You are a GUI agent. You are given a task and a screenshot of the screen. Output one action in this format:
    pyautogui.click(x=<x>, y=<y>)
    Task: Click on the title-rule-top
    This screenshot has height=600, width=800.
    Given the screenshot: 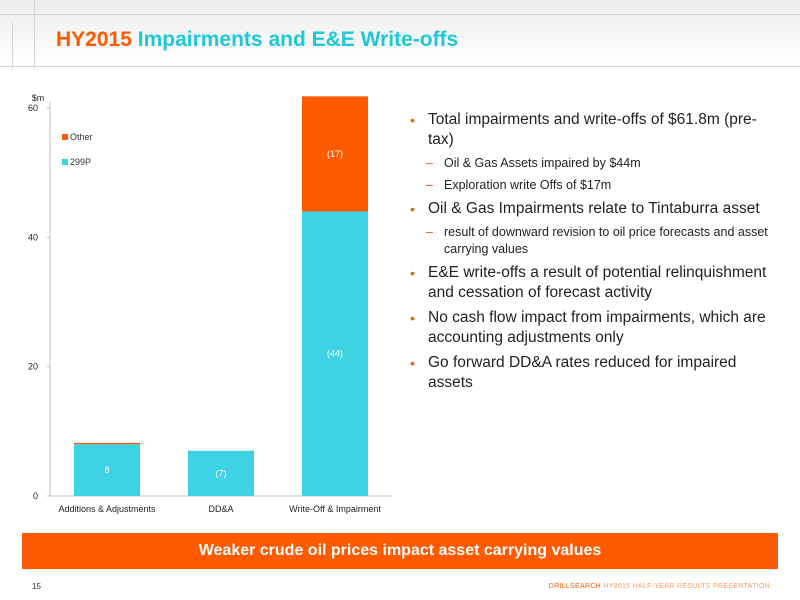 What is the action you would take?
    pyautogui.click(x=400, y=14)
    